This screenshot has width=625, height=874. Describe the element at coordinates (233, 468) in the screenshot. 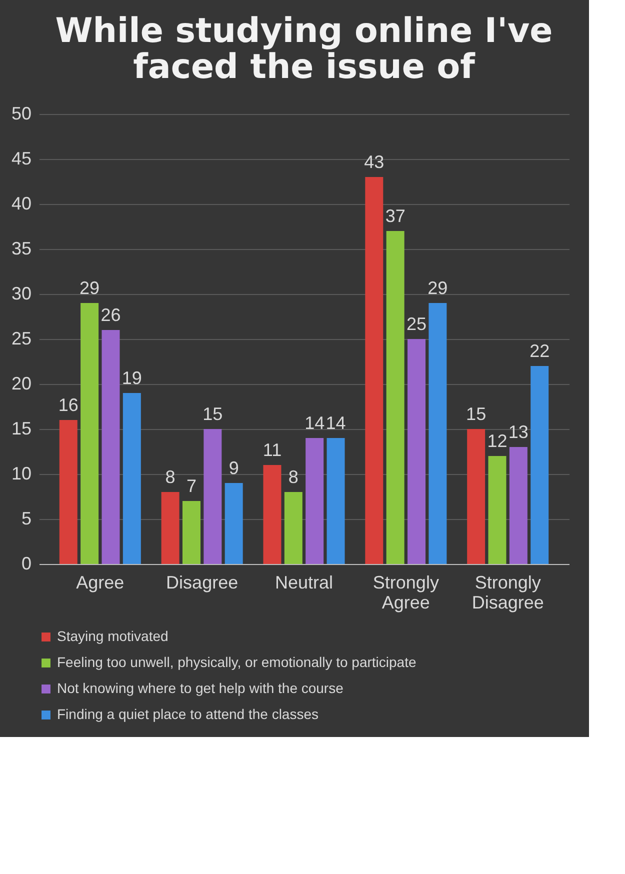

I see `data-label: 9` at that location.